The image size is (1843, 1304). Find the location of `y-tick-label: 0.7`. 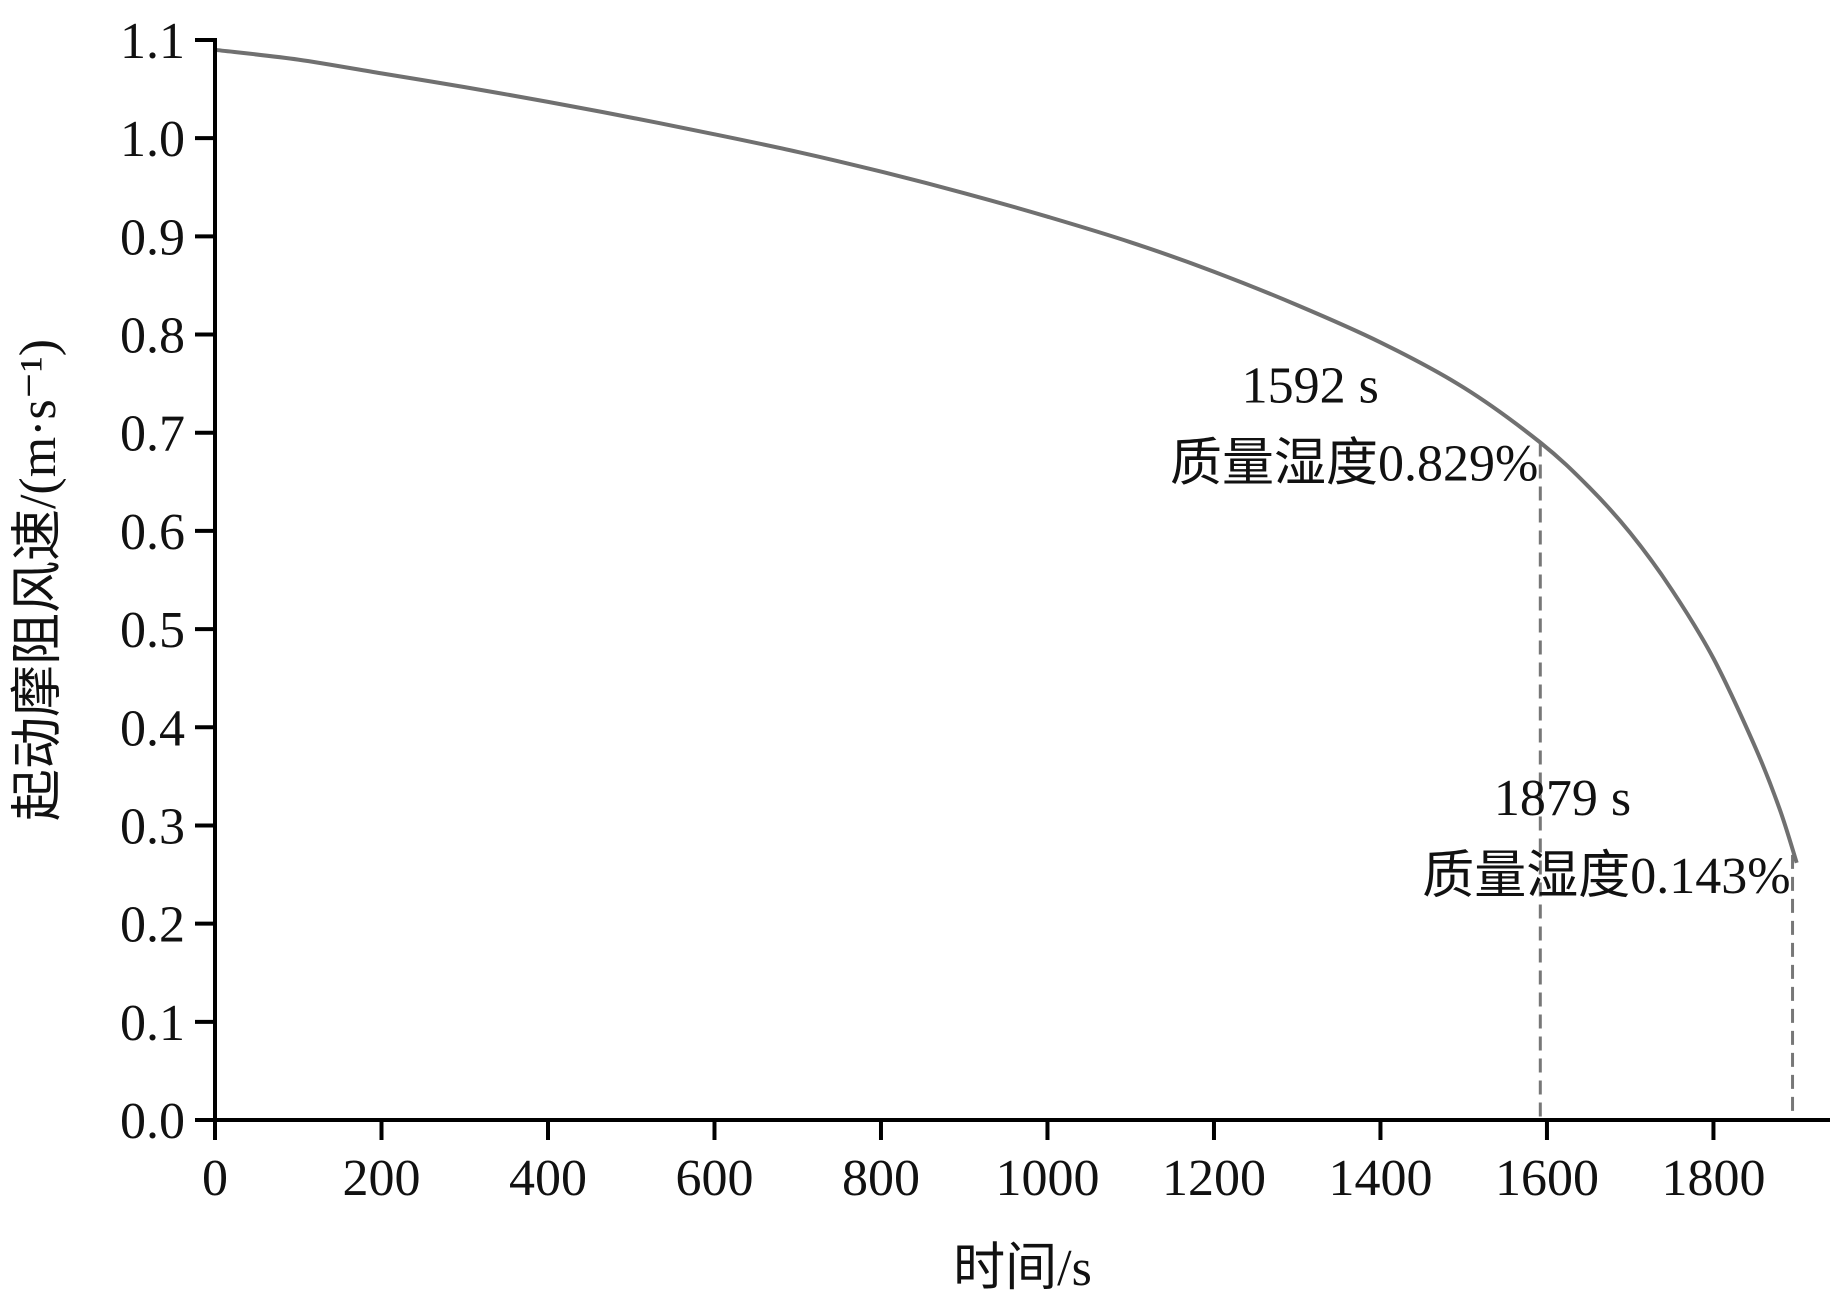

y-tick-label: 0.7 is located at coordinates (152, 434).